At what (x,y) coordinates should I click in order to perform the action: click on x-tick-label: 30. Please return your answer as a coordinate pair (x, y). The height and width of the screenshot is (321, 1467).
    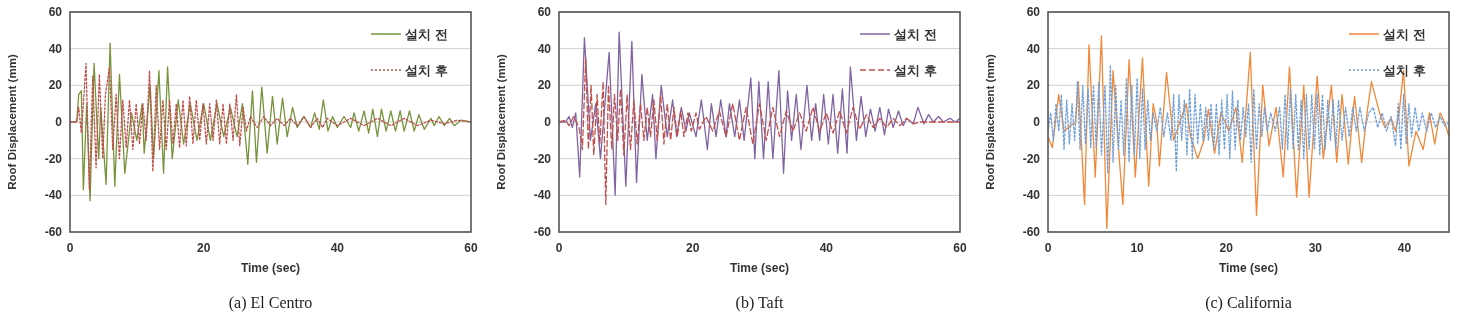
    Looking at the image, I should click on (1315, 248).